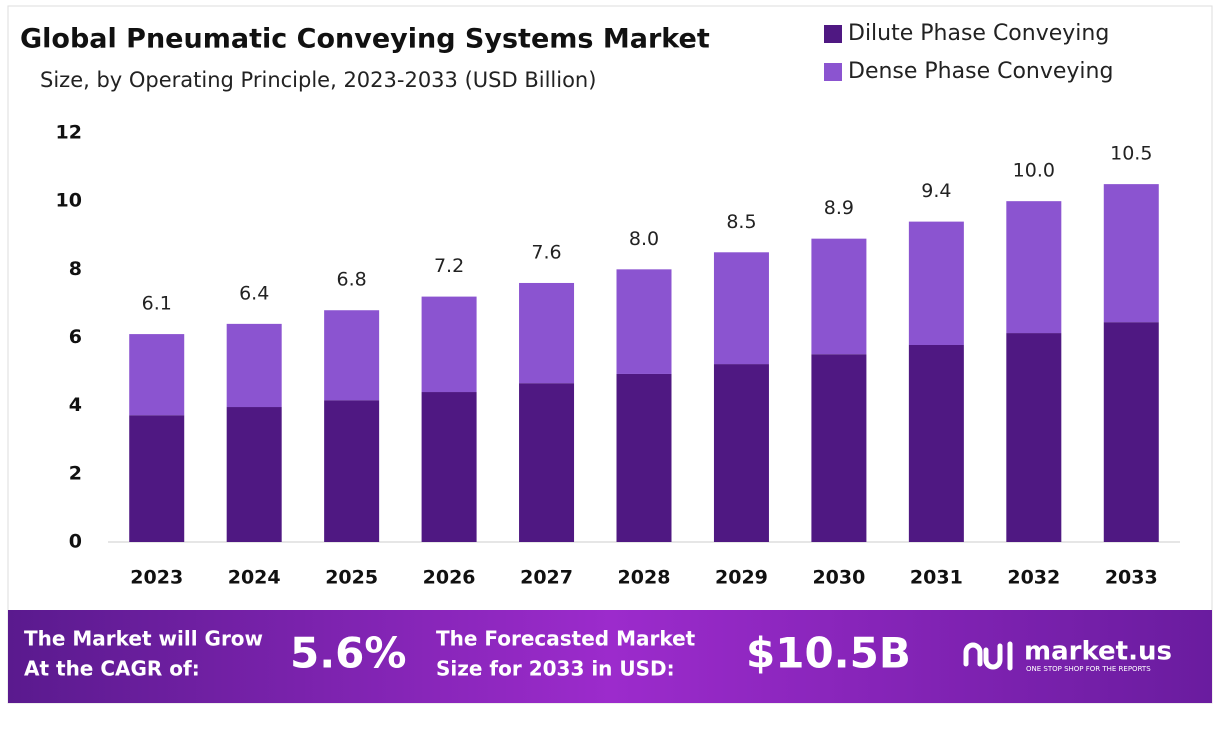 This screenshot has height=738, width=1220. What do you see at coordinates (75, 473) in the screenshot?
I see `y-tick-label: 2` at bounding box center [75, 473].